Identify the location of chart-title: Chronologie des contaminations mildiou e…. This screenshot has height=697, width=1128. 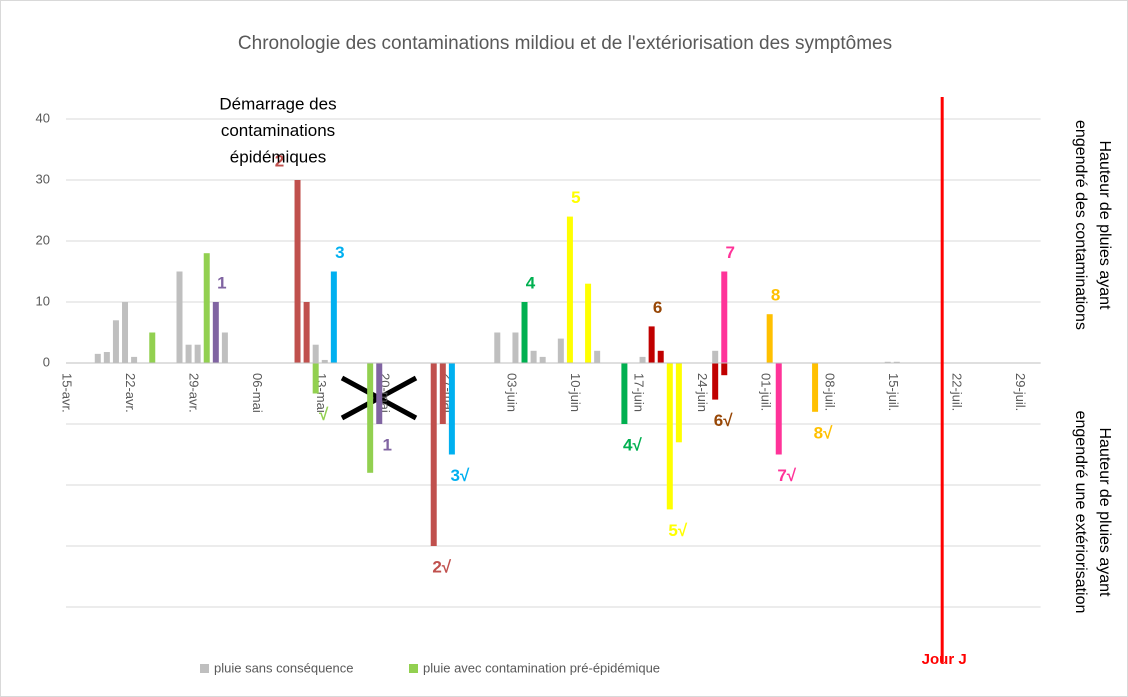
(565, 43).